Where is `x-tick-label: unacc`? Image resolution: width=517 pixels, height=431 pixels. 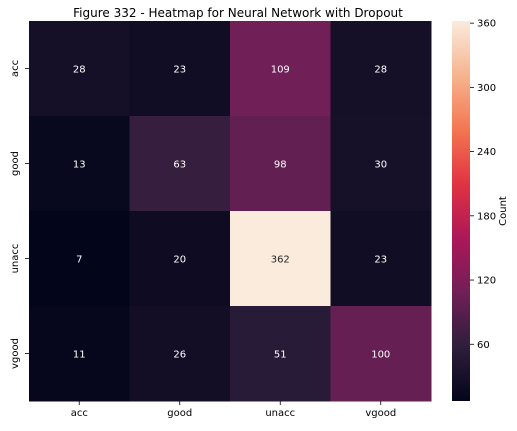 x-tick-label: unacc is located at coordinates (280, 413).